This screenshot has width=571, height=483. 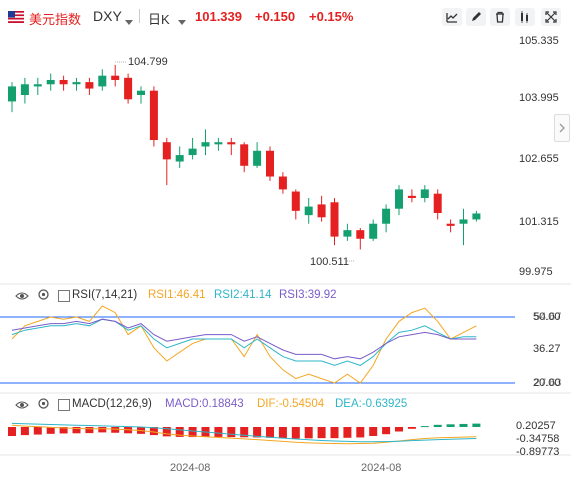 I want to click on panel-expand-button, so click(x=562, y=128).